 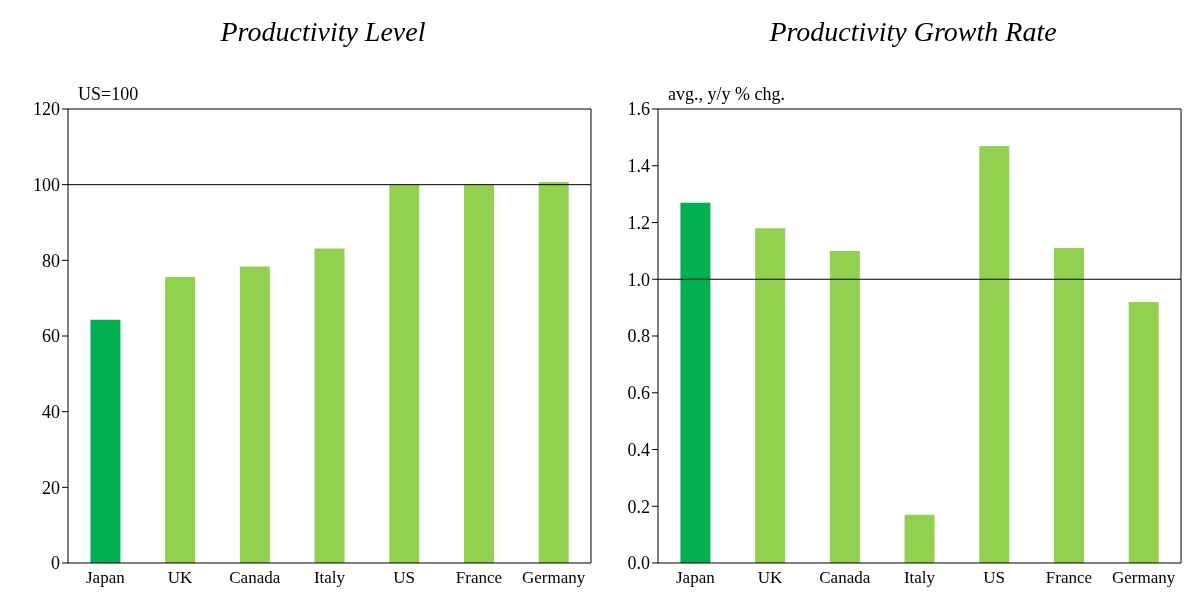 What do you see at coordinates (638, 336) in the screenshot?
I see `y-tick-label: 0.8` at bounding box center [638, 336].